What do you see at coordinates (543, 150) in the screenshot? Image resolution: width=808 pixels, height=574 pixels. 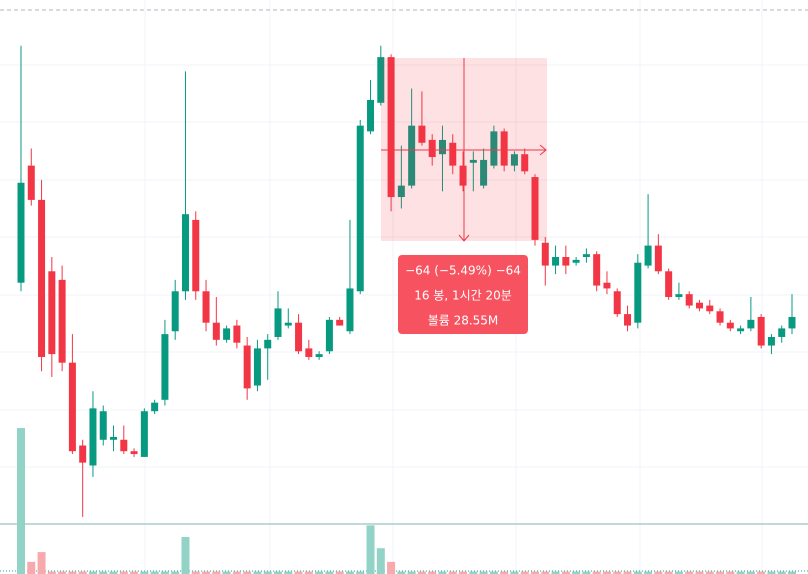 I see `arrow-head` at bounding box center [543, 150].